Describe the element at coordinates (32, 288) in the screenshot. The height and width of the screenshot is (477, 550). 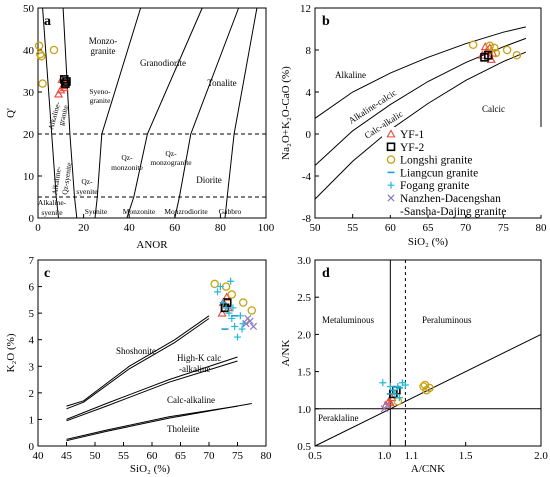
I see `panel-c-ytick-label: 6` at that location.